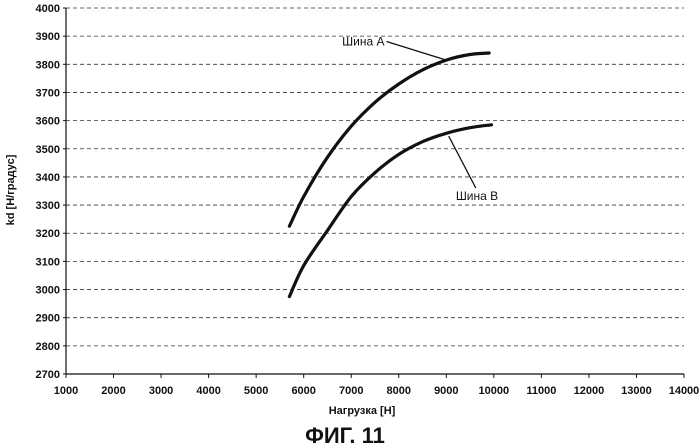 The height and width of the screenshot is (448, 700). What do you see at coordinates (363, 41) in the screenshot?
I see `series-label-a: Шина A` at bounding box center [363, 41].